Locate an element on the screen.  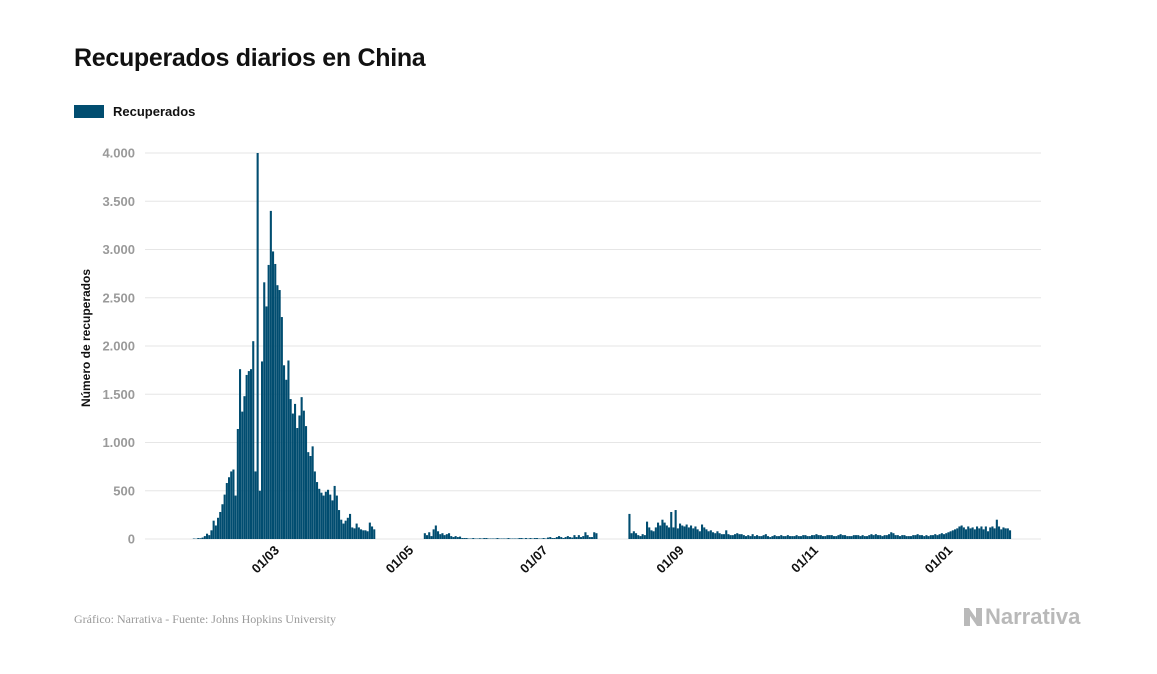
y-tick-label: 1.500 is located at coordinates (118, 394).